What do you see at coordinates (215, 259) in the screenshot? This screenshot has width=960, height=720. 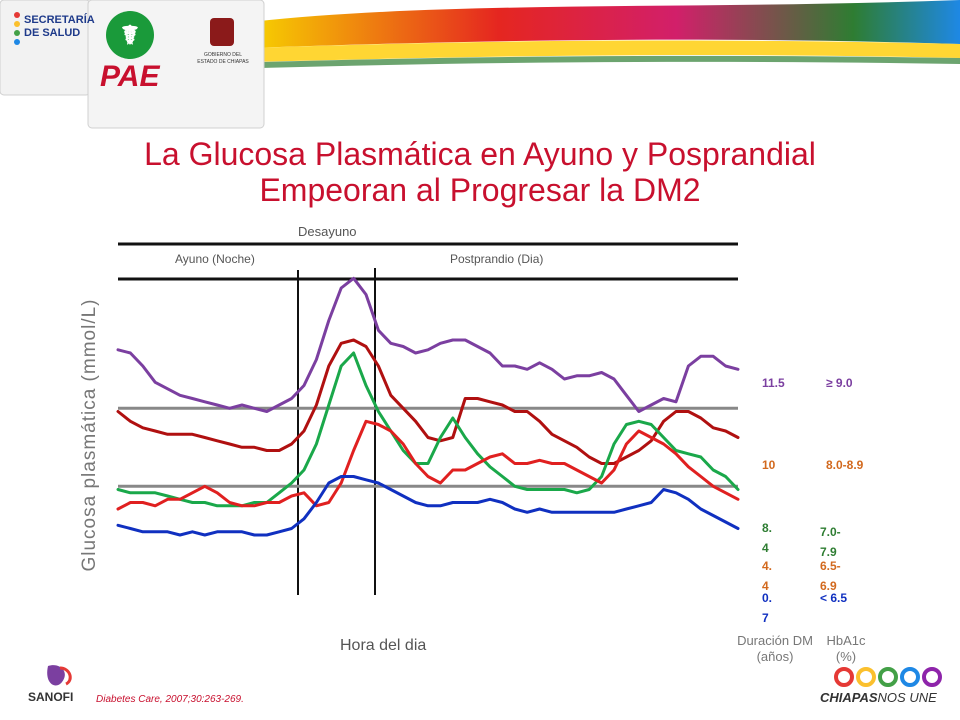 I see `fasting-label: Ayuno (Noche)` at bounding box center [215, 259].